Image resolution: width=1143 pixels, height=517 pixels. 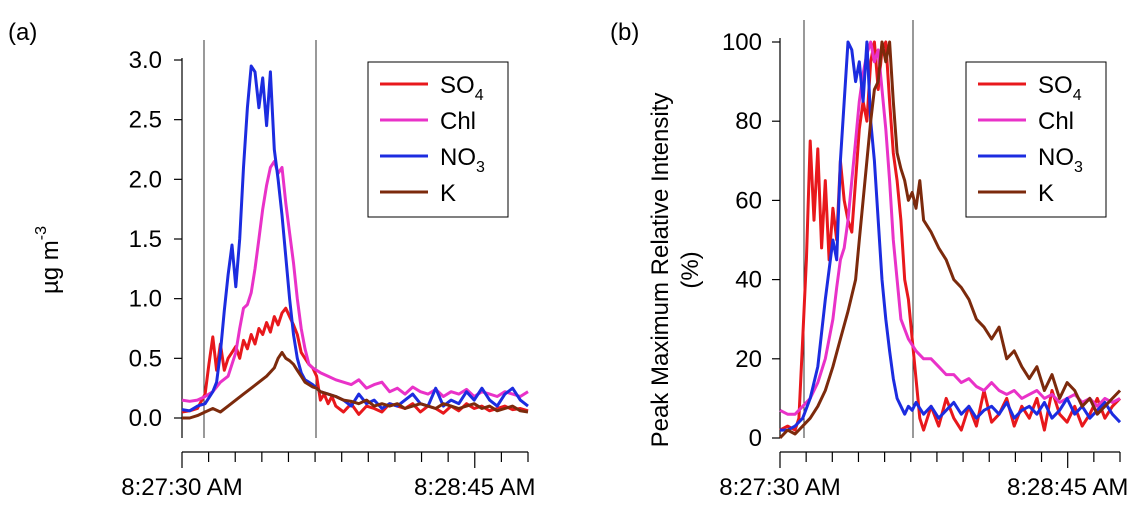 I want to click on y-tick-label: 2.0, so click(x=145, y=179).